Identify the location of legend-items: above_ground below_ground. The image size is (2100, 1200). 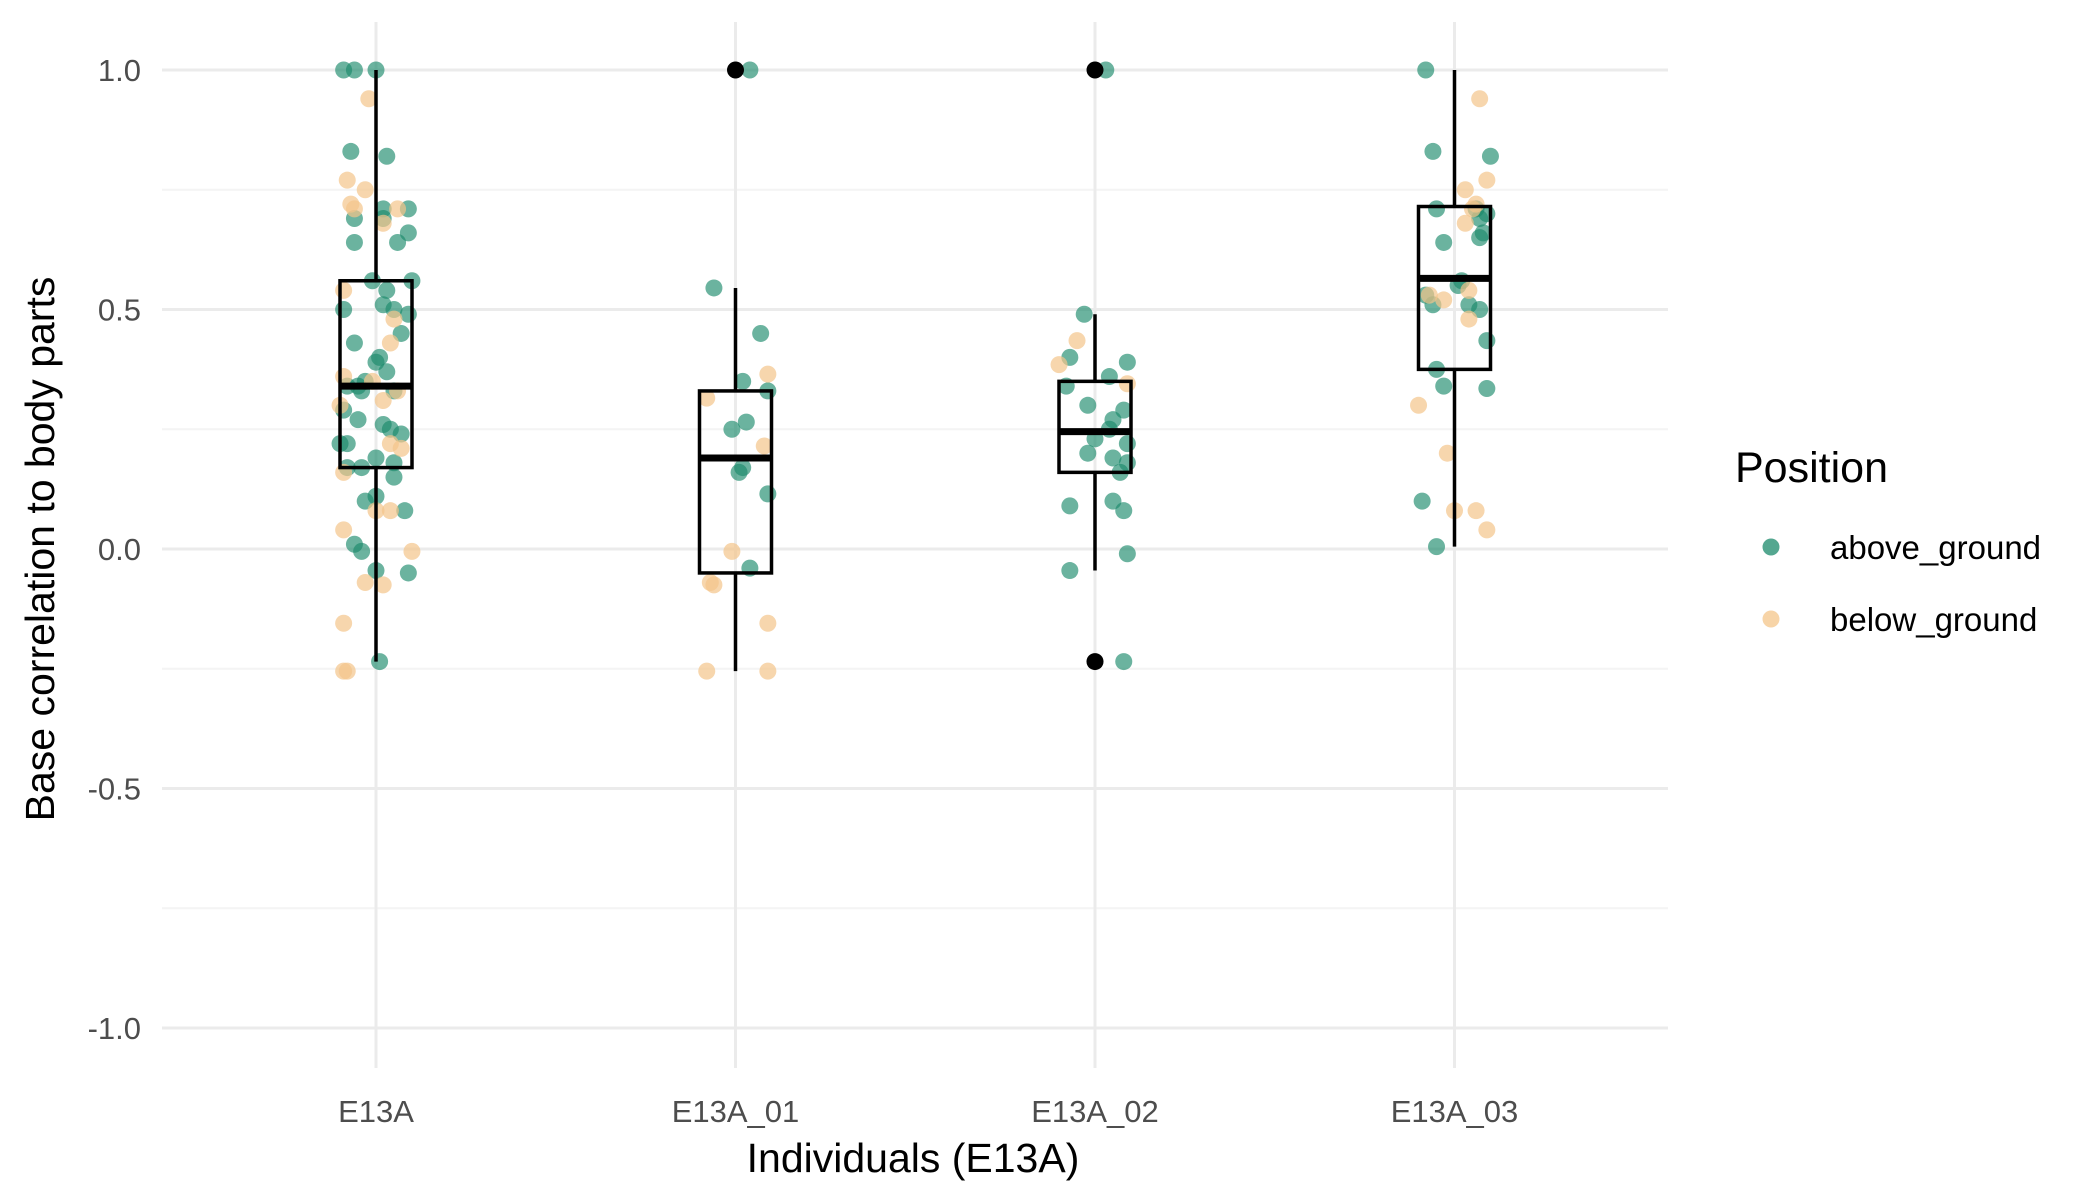
(1901, 583).